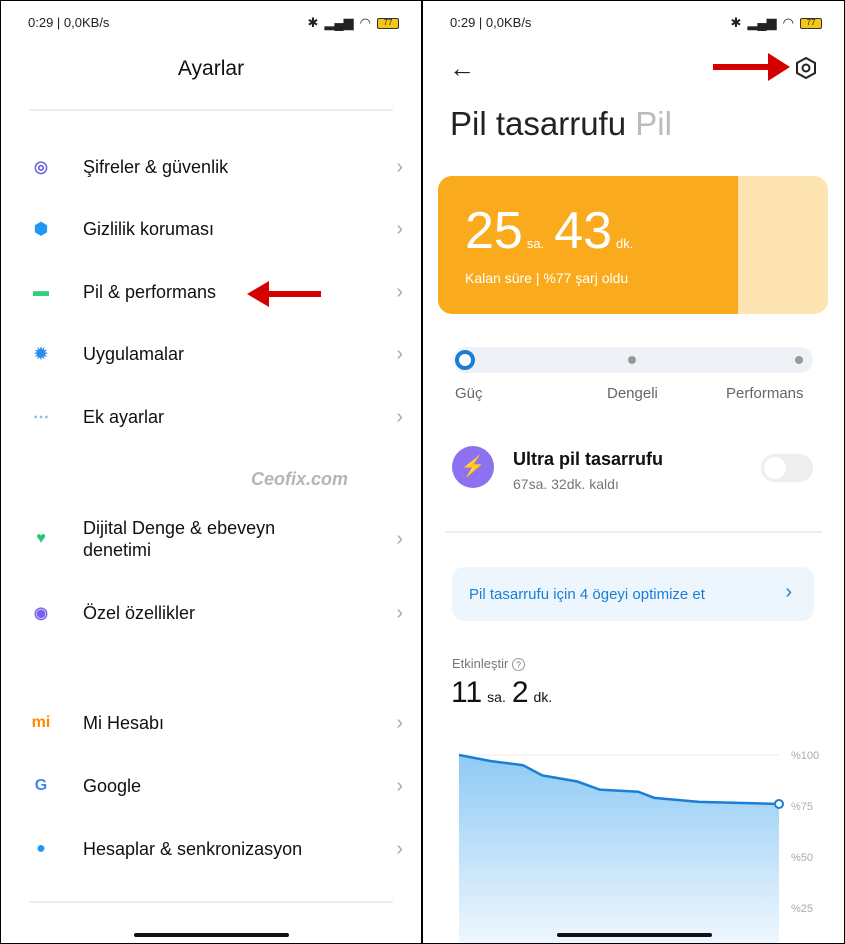 This screenshot has width=845, height=944. What do you see at coordinates (465, 360) in the screenshot?
I see `slider-thumb` at bounding box center [465, 360].